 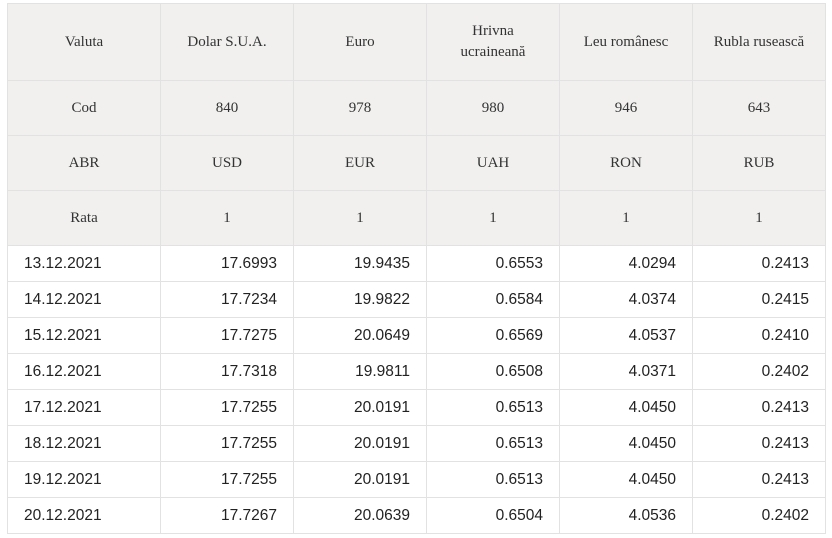 I want to click on currency-abbr-ron: RON, so click(x=626, y=163).